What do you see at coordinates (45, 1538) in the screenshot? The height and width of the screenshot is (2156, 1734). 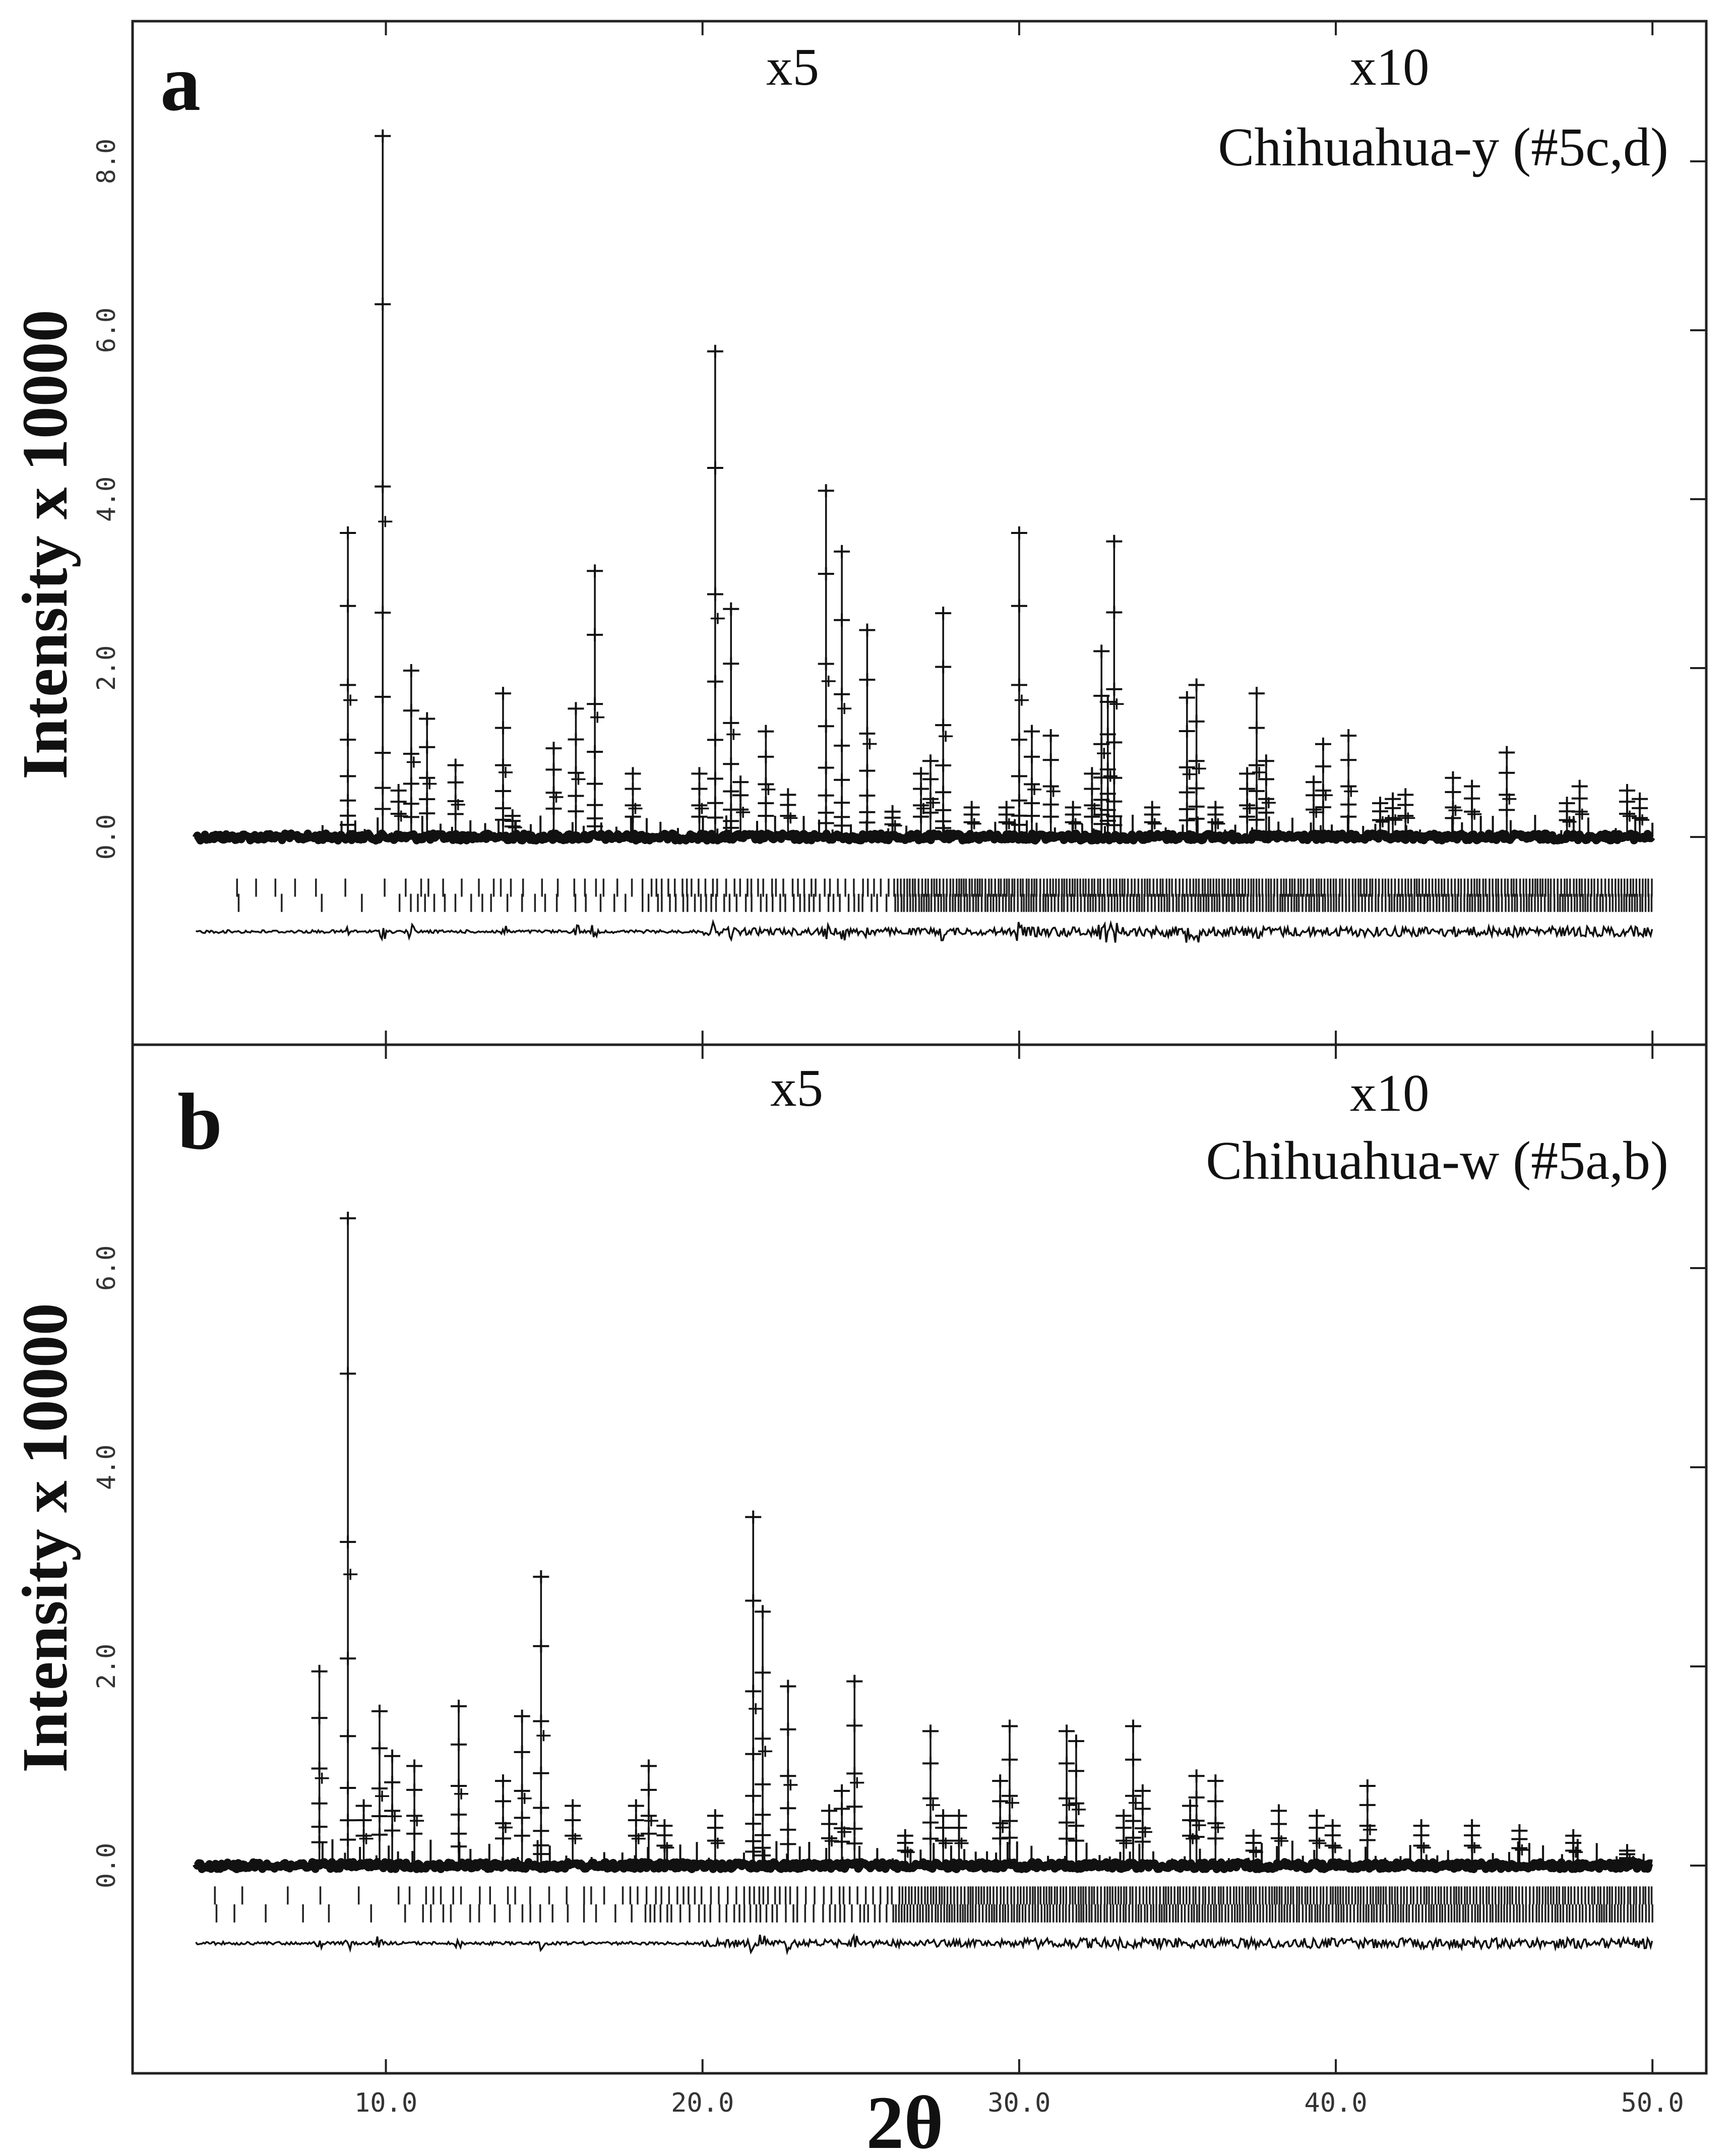 I see `panel-b-y-axis-label: Intensity x 10000` at bounding box center [45, 1538].